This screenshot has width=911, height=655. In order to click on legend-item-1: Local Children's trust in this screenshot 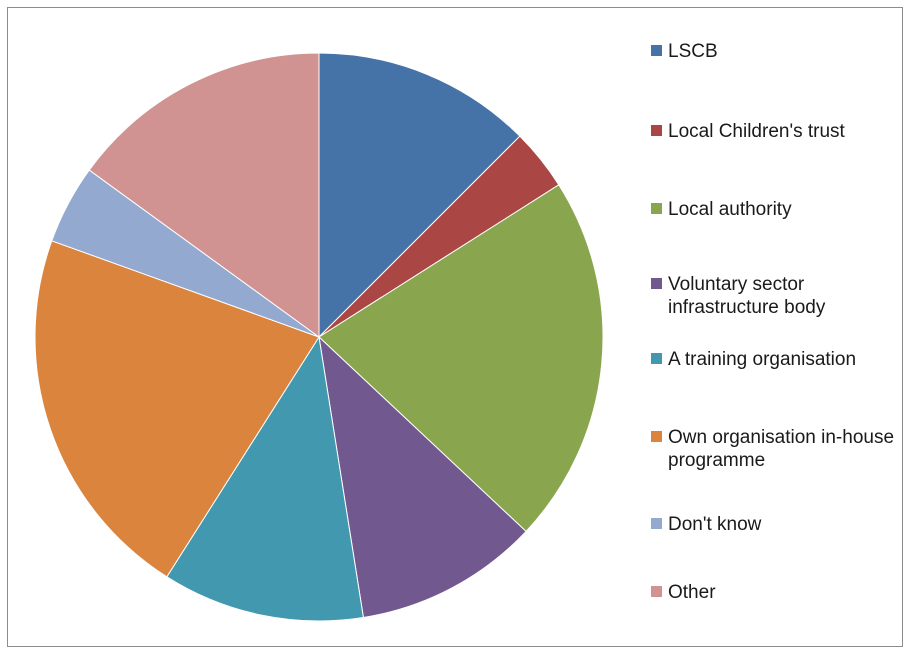, I will do `click(779, 131)`.